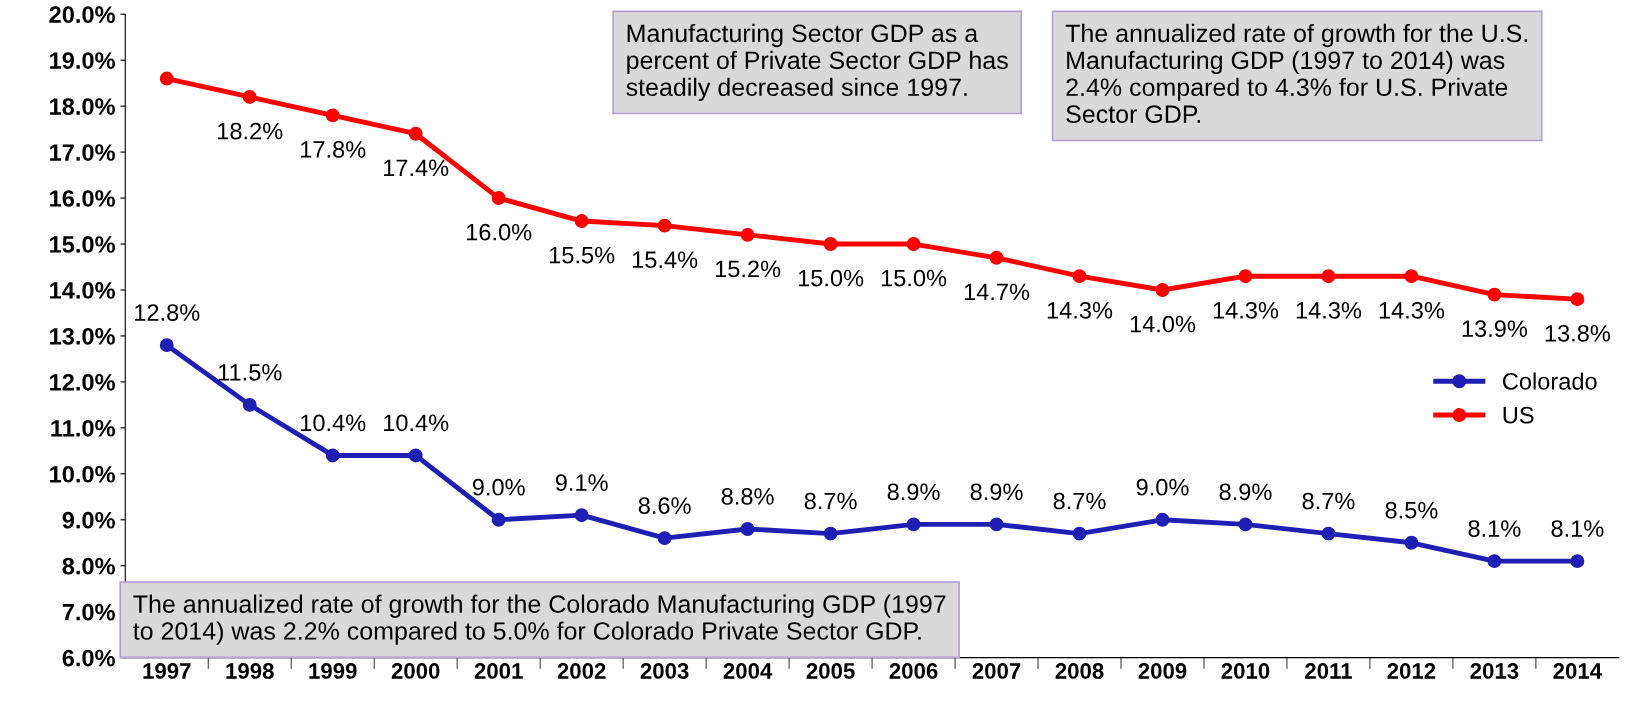 This screenshot has height=711, width=1627. I want to click on x-tick-label: 2002, so click(581, 671).